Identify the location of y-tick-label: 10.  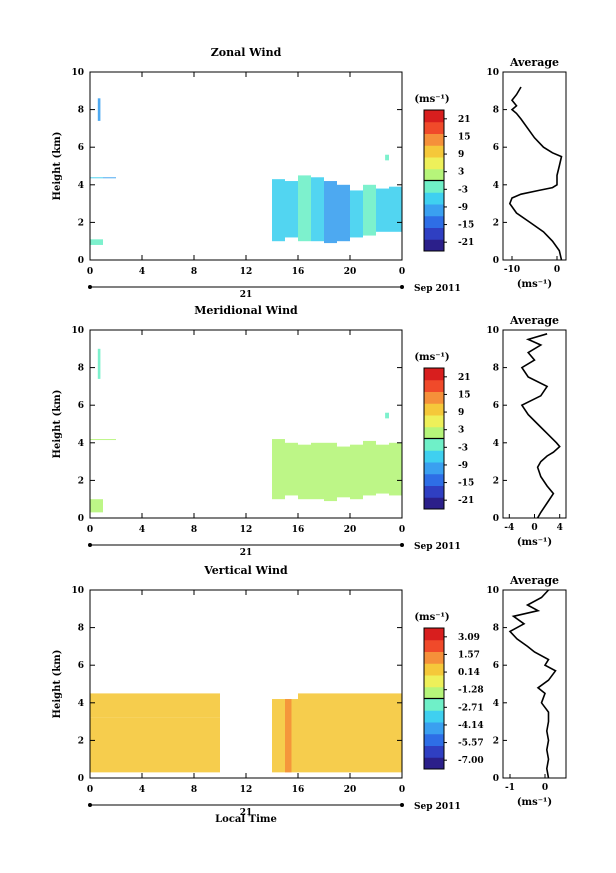
(77, 73).